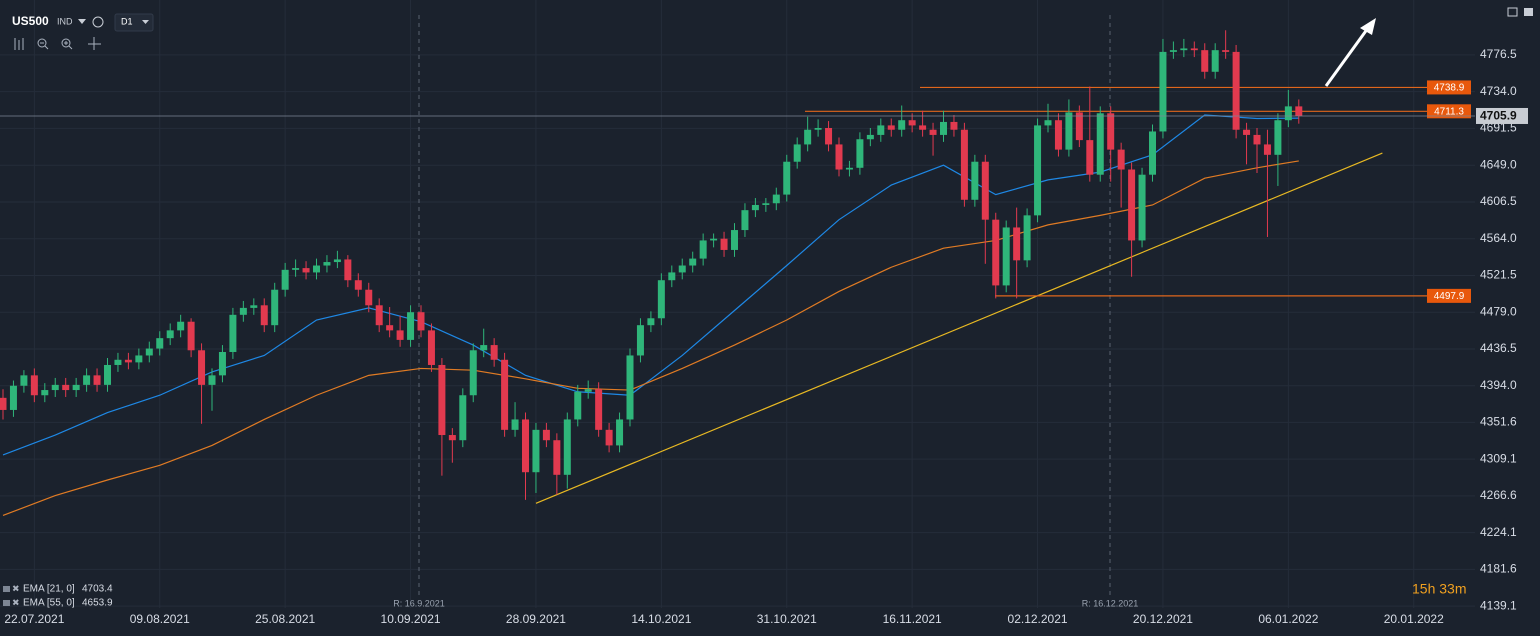  I want to click on y-tick-label: 4266.6, so click(1498, 495).